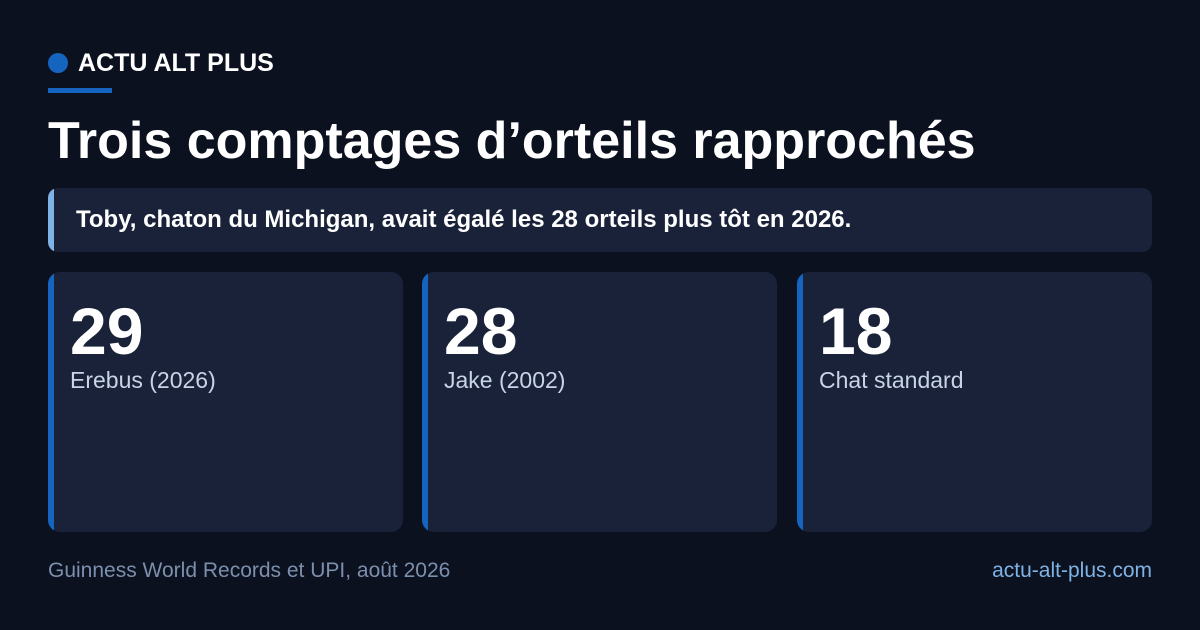 The height and width of the screenshot is (630, 1200). I want to click on page-title: Trois comptages d’orteils rapprochés, so click(512, 141).